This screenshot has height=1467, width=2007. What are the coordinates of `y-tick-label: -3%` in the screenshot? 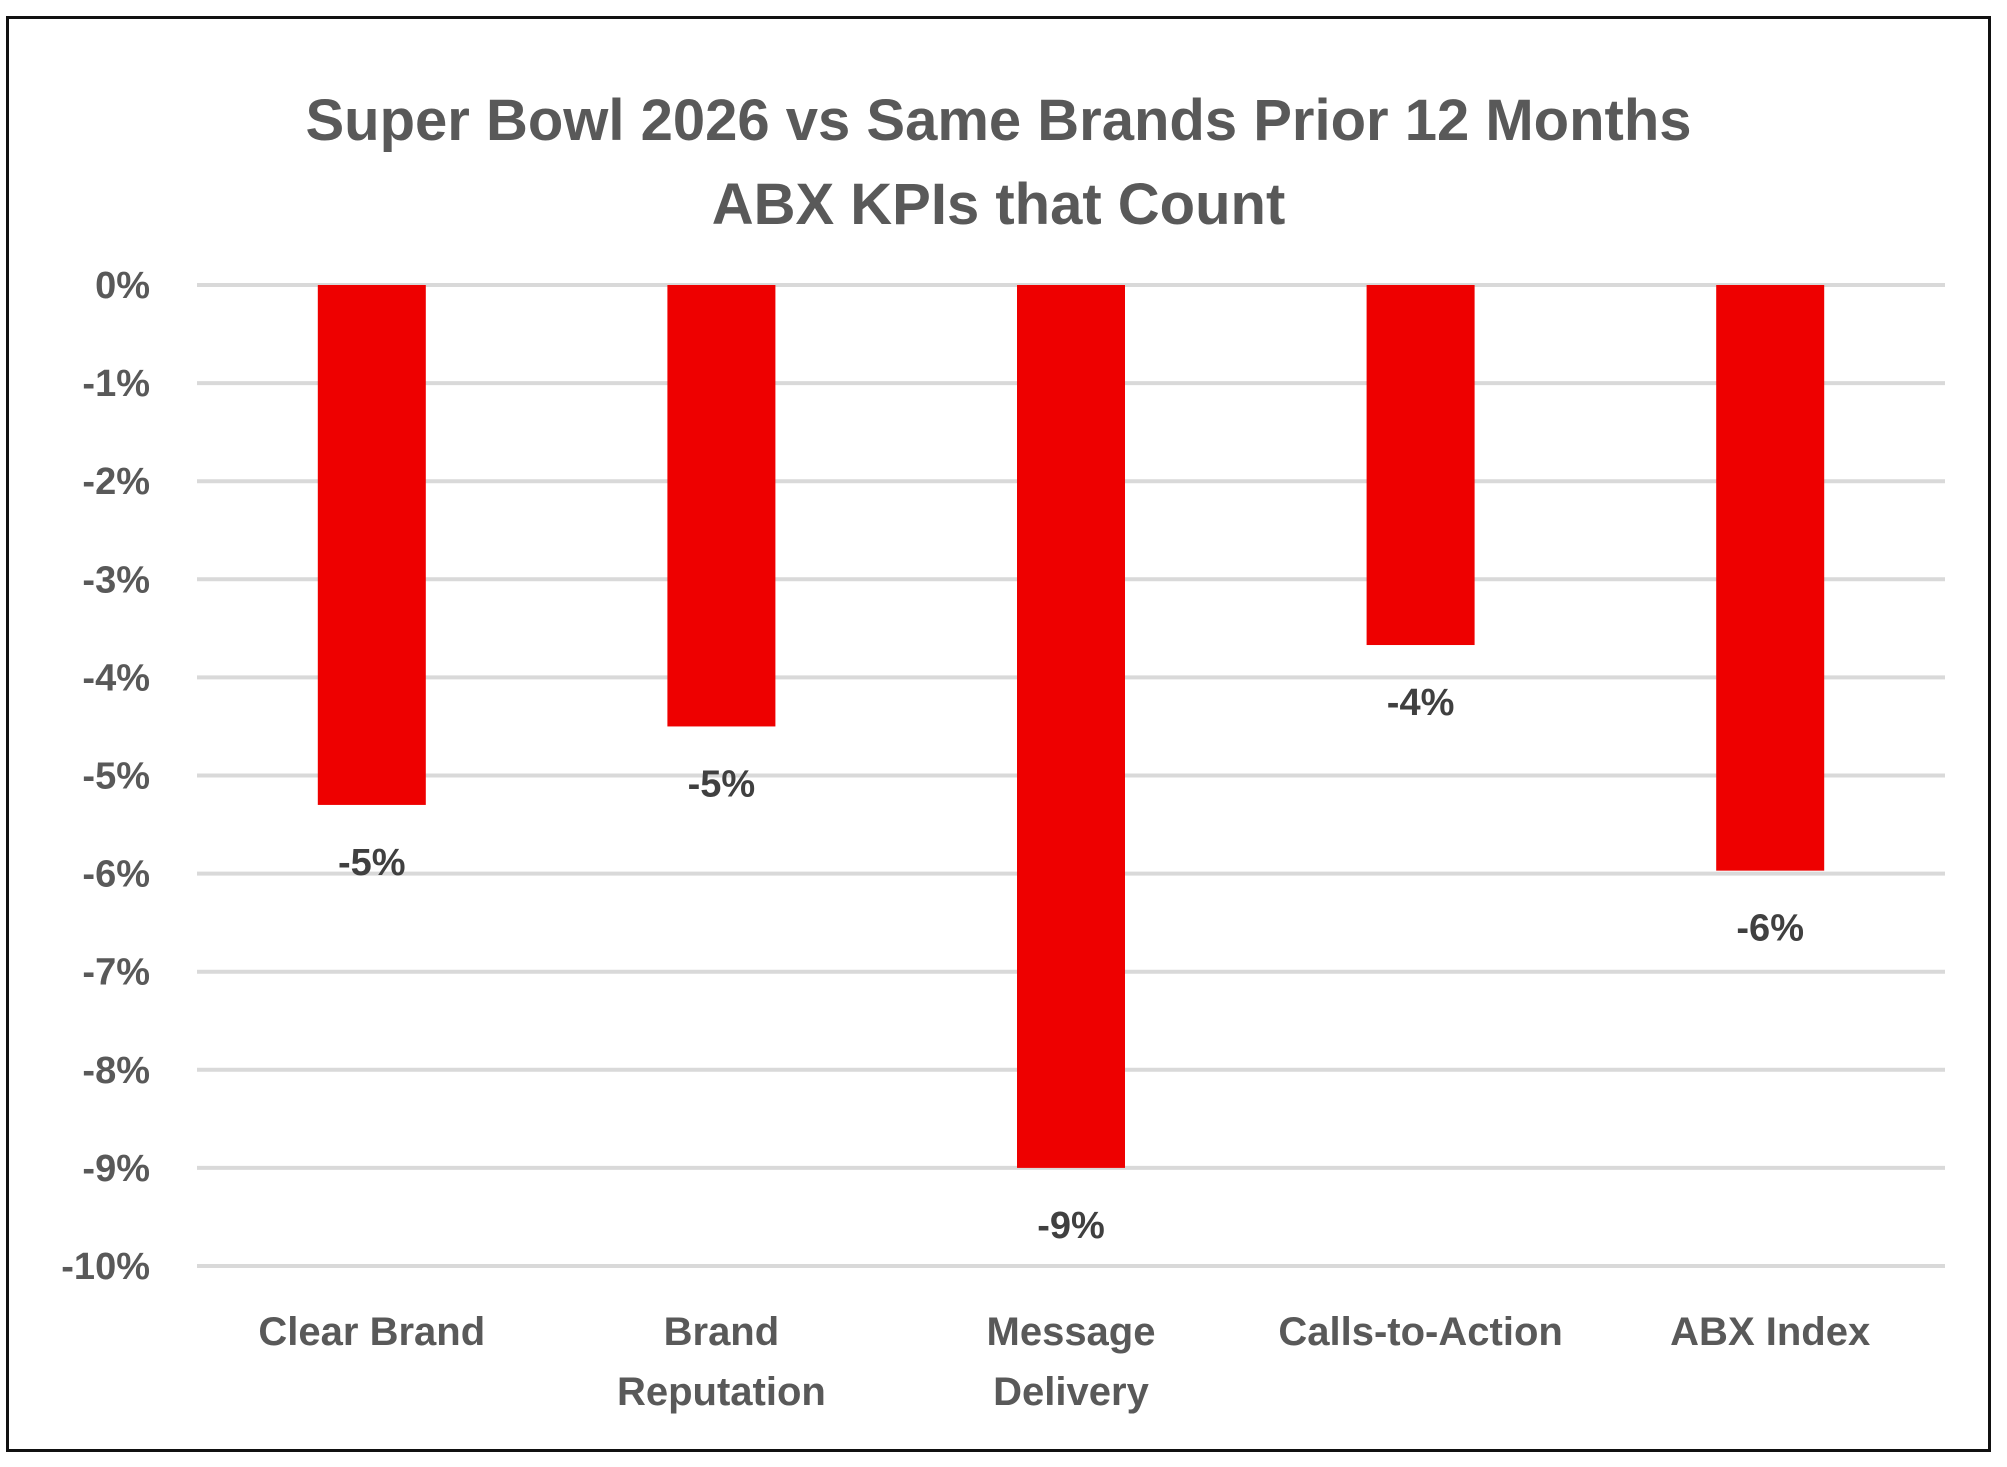 It's located at (116, 580).